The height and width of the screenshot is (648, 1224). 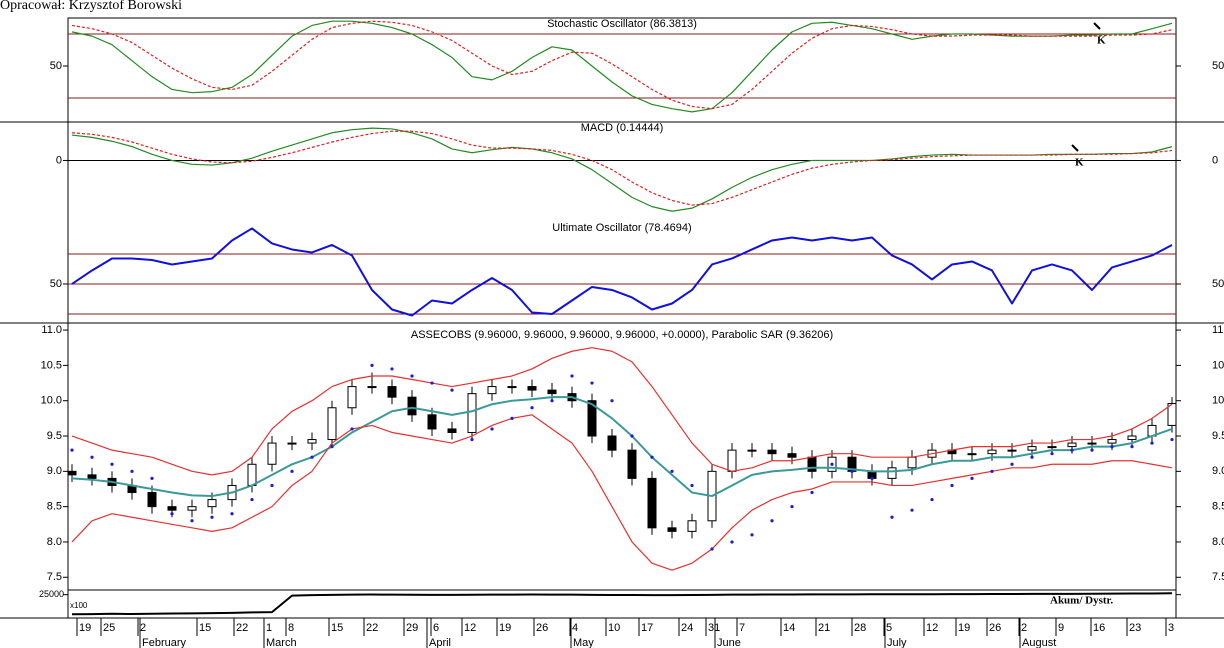 I want to click on month-label: July, so click(x=897, y=642).